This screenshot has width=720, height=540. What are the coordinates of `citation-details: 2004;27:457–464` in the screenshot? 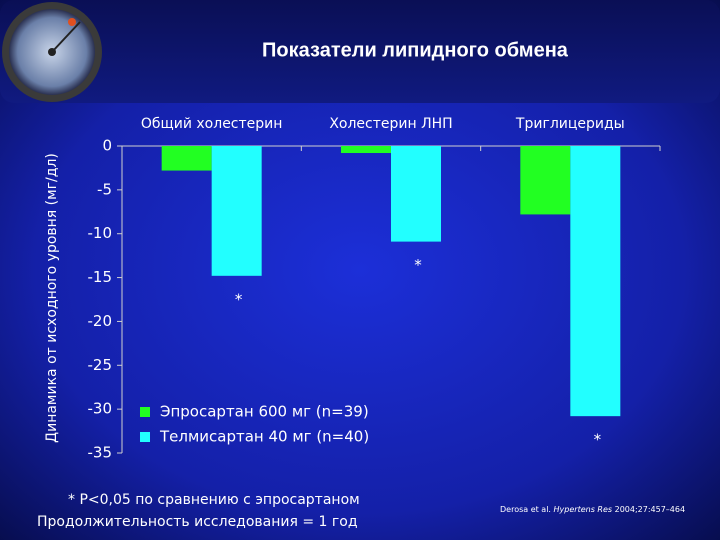 It's located at (650, 509).